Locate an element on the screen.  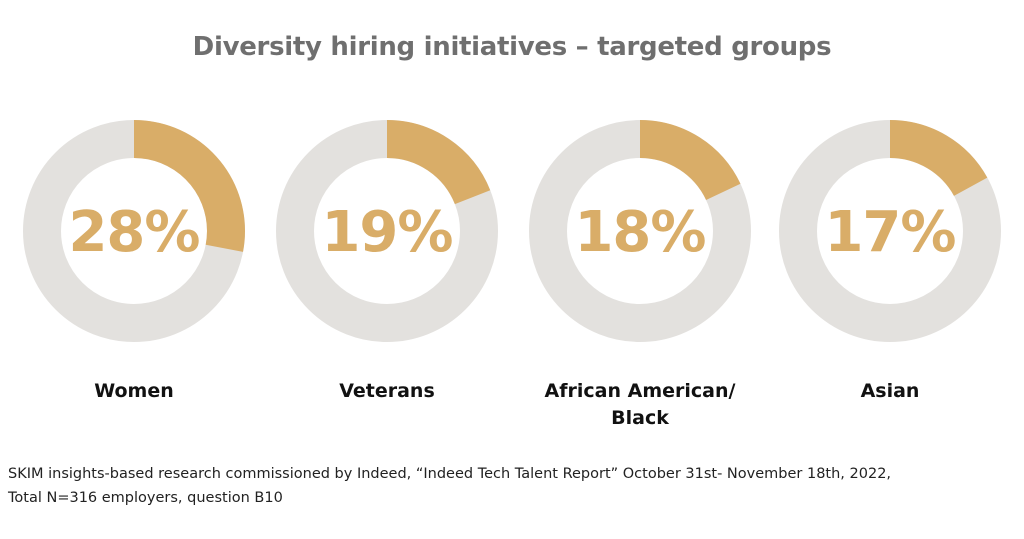
donut-women: 28% is located at coordinates (134, 231).